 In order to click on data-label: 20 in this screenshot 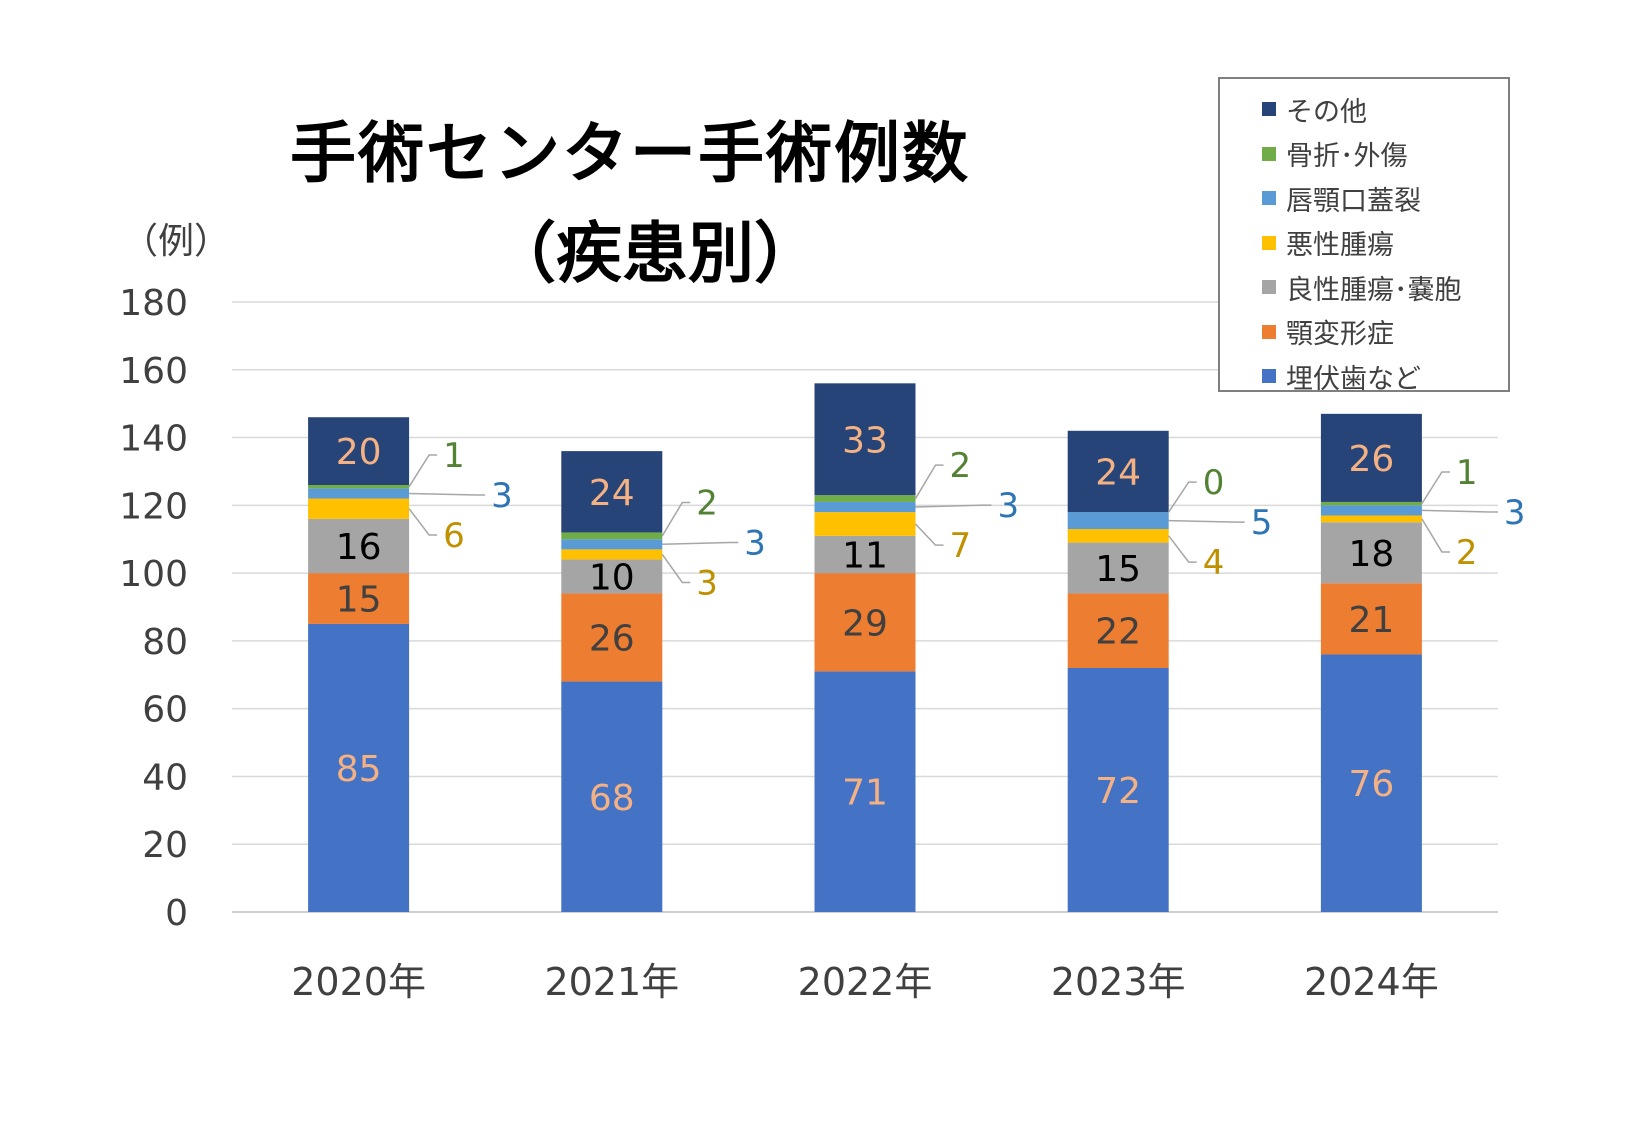, I will do `click(359, 452)`.